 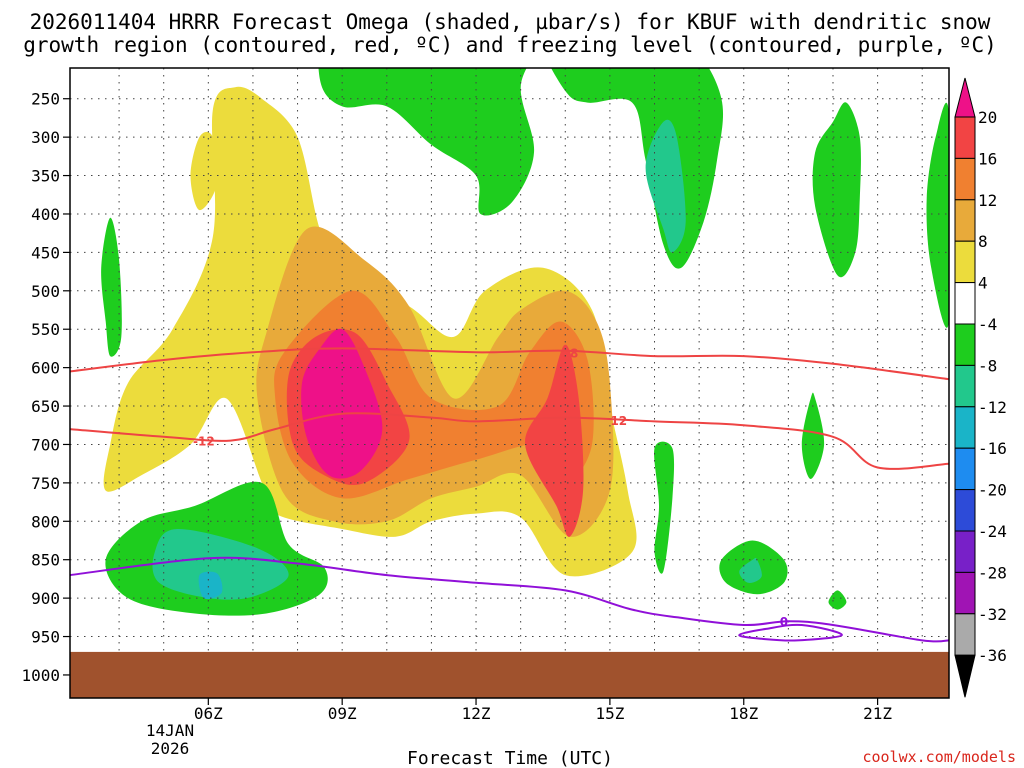 I want to click on ground-below-surface, so click(x=509, y=674).